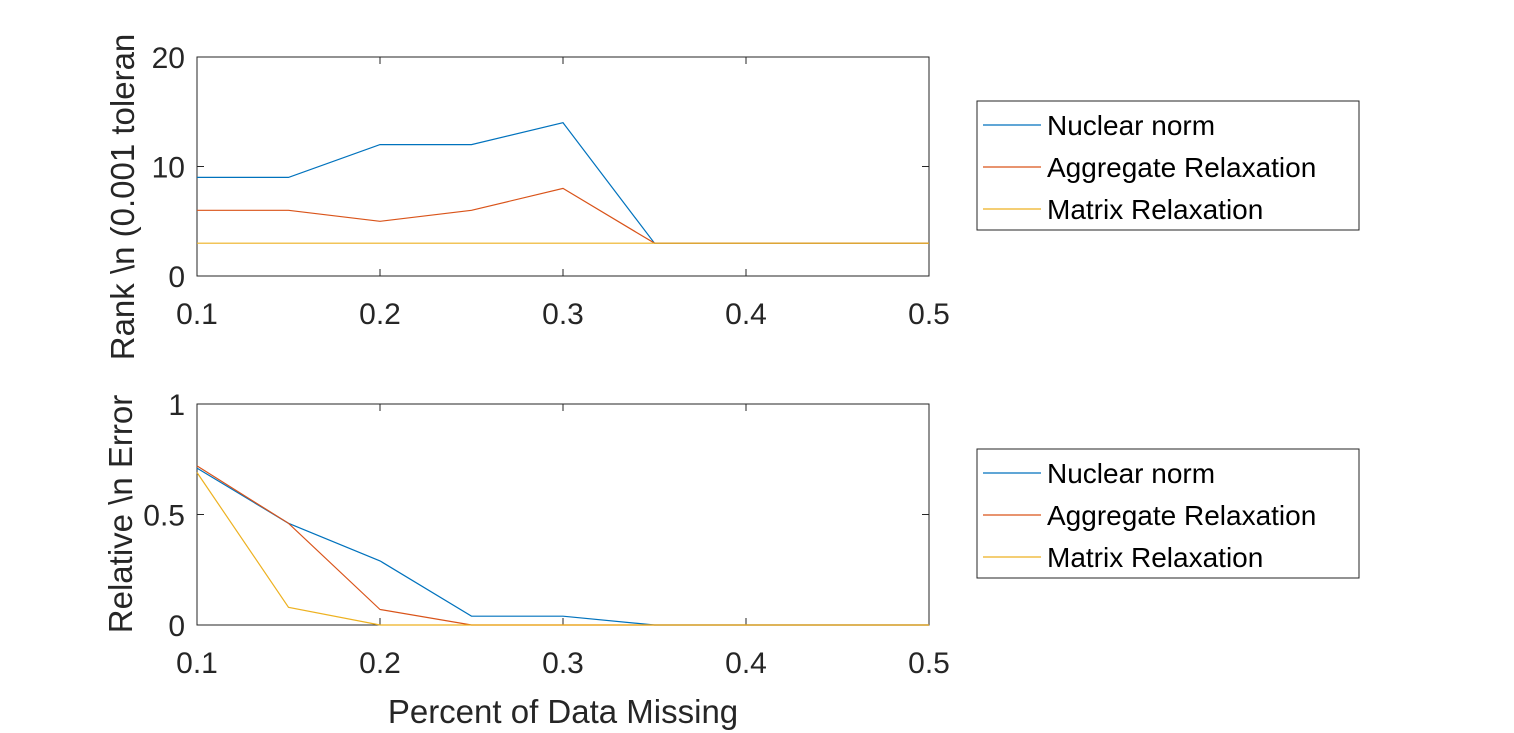 The width and height of the screenshot is (1514, 733). Describe the element at coordinates (563, 711) in the screenshot. I see `x-axis-label: Percent of Data Missing` at that location.